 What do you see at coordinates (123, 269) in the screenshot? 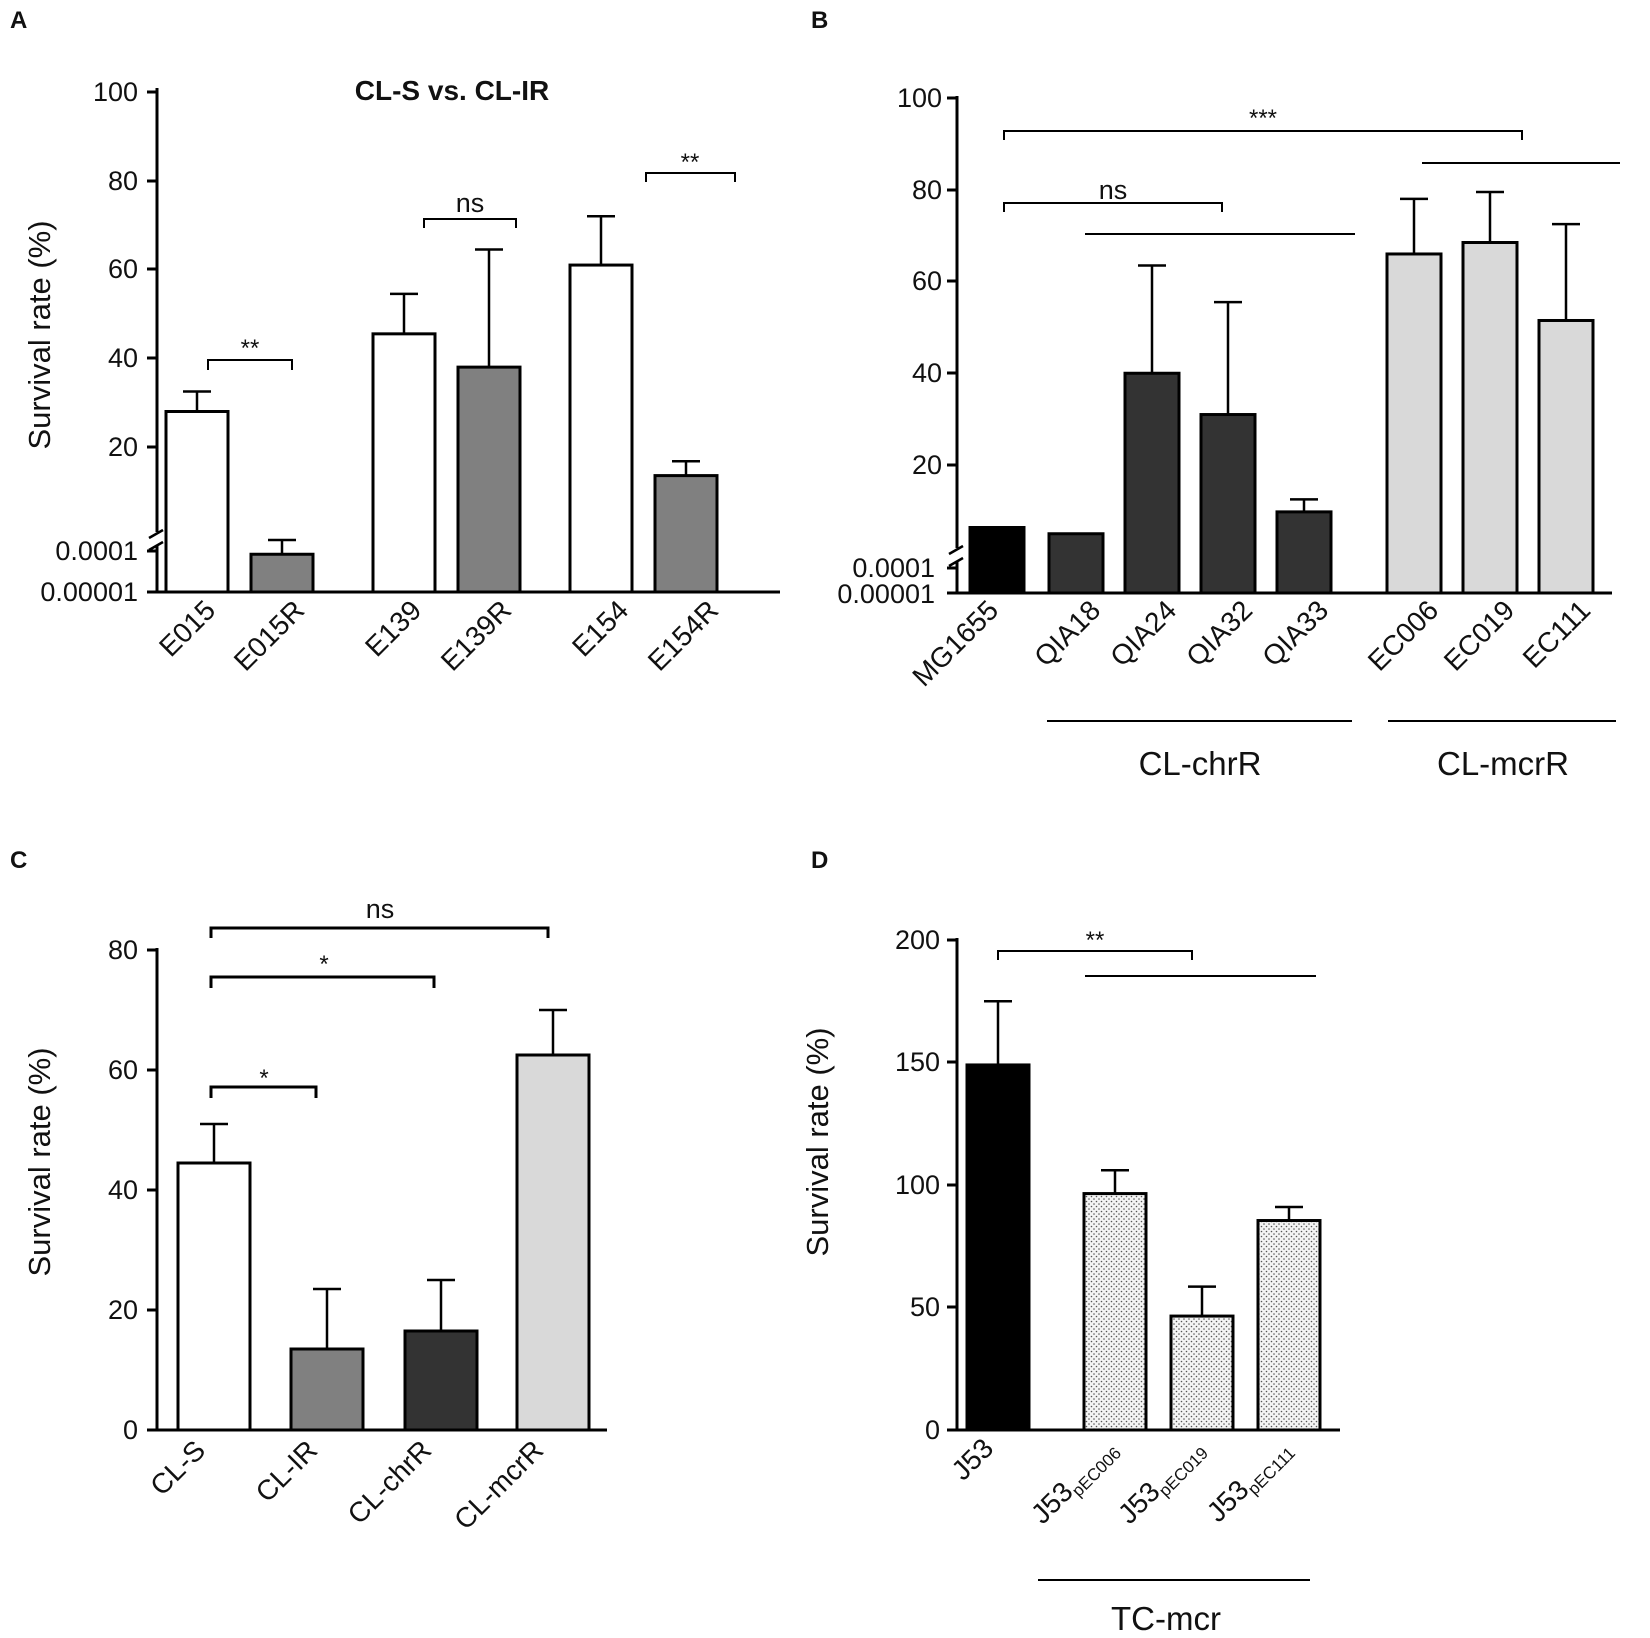
I see `panel-a-y-tick: 60` at bounding box center [123, 269].